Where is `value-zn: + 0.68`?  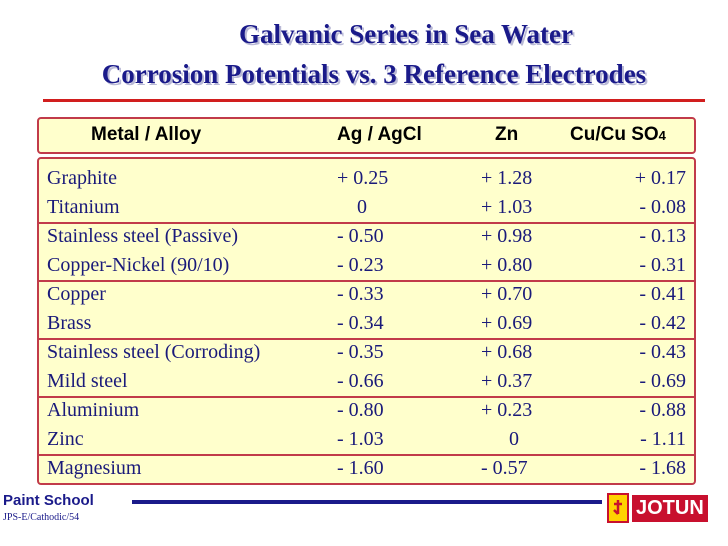 value-zn: + 0.68 is located at coordinates (507, 352).